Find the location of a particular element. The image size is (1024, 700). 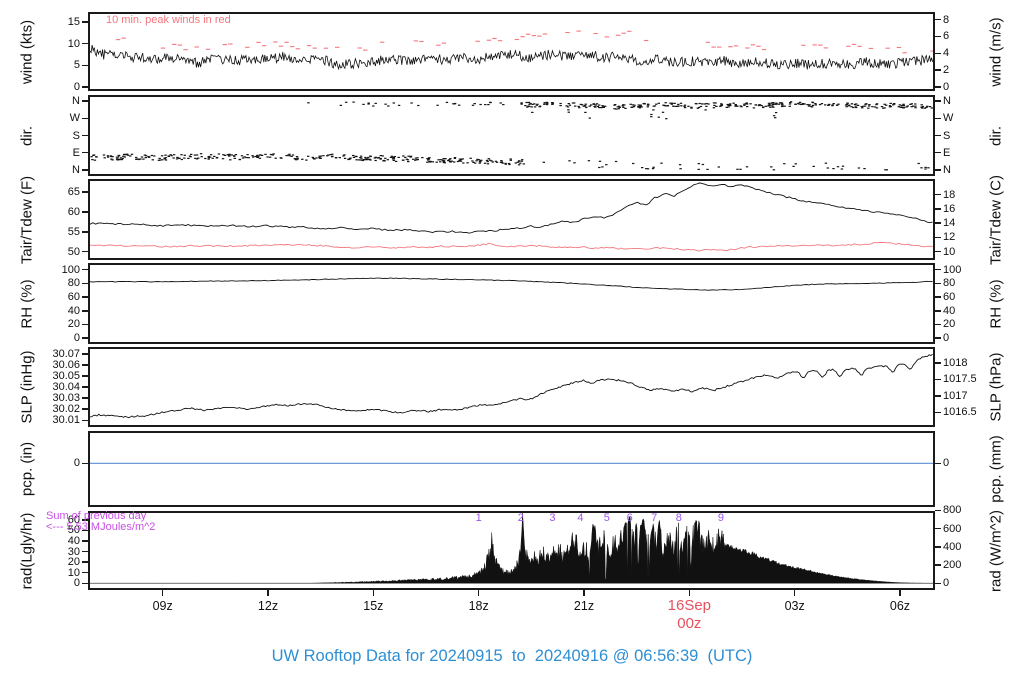

tair-plot is located at coordinates (511, 219).